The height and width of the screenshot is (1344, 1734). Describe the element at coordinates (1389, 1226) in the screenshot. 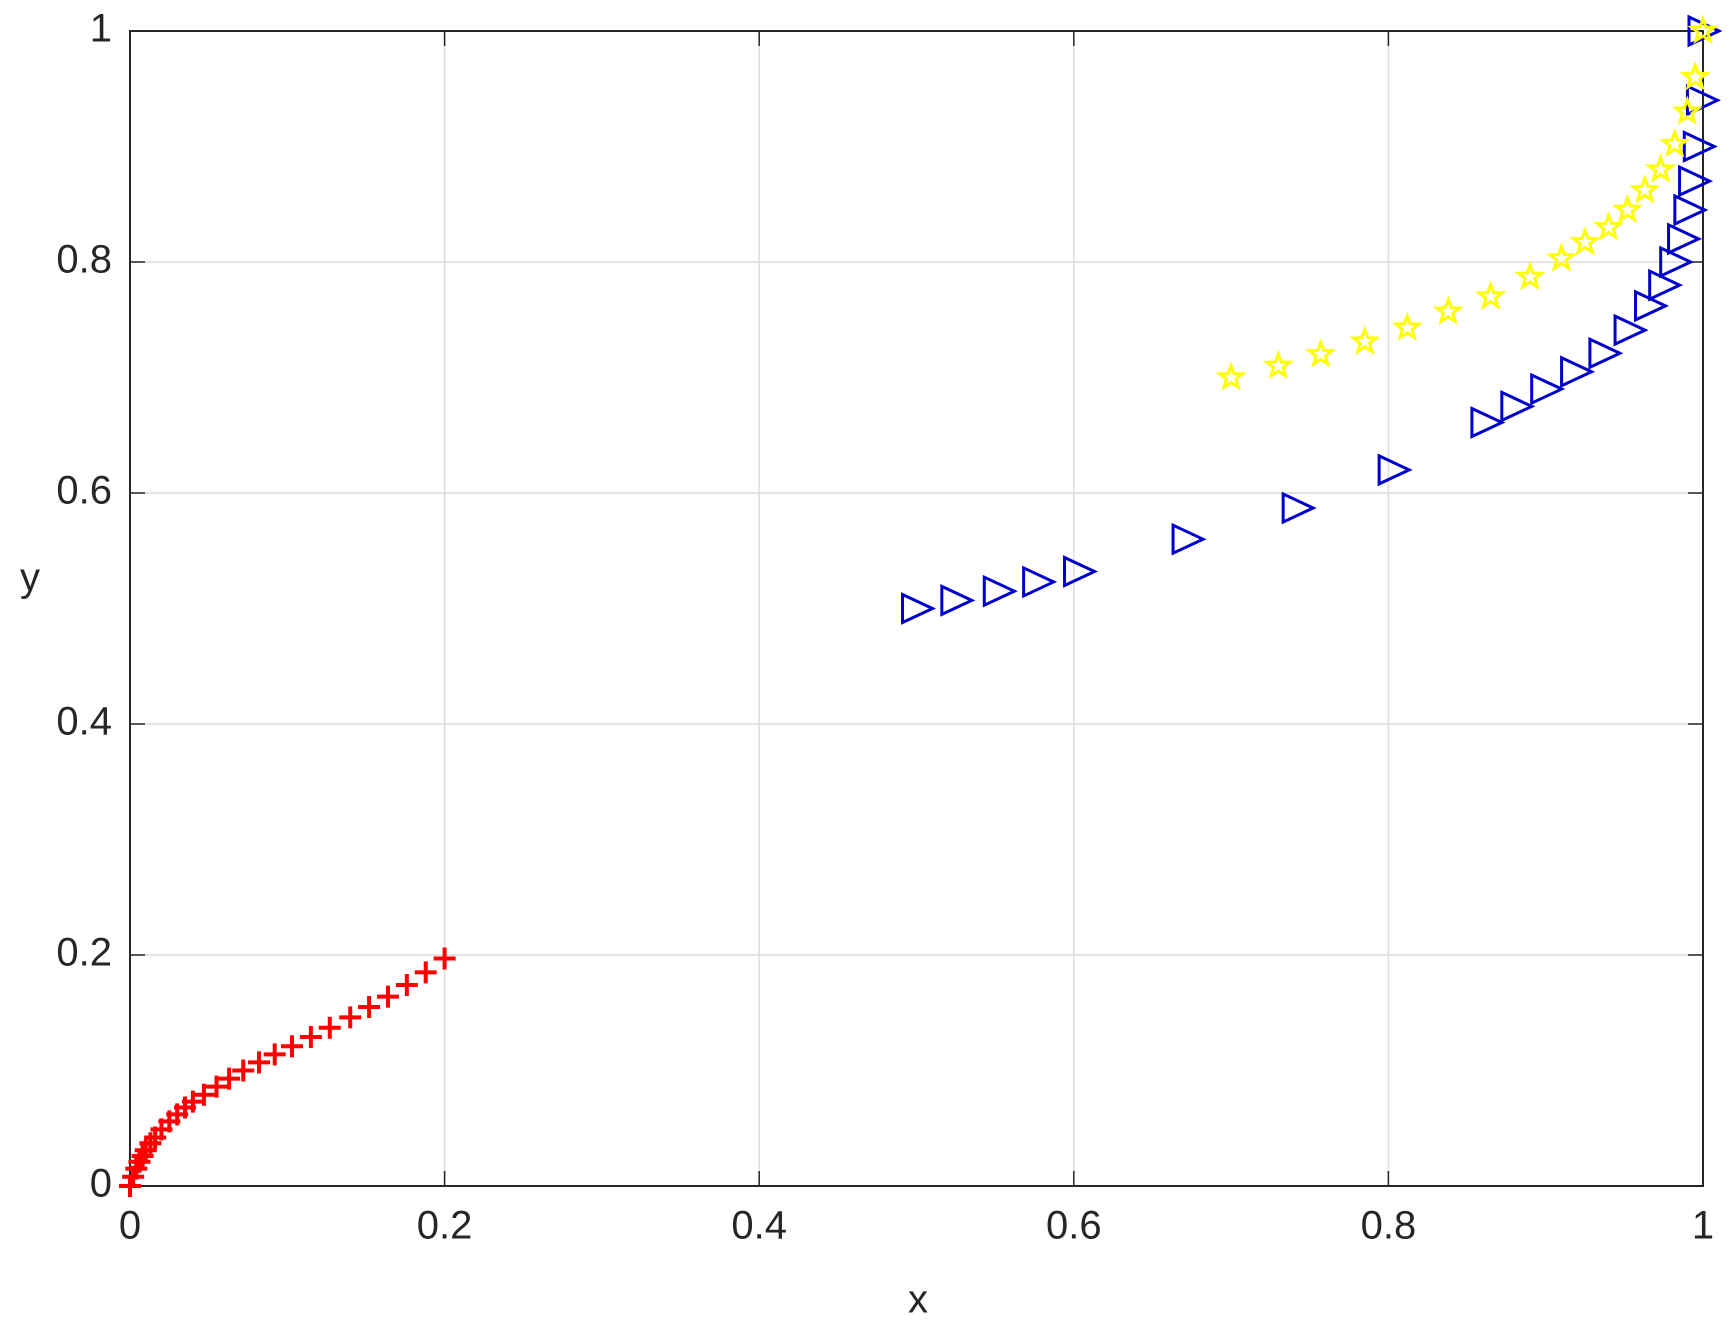

I see `x-tick-label: 0.8` at that location.